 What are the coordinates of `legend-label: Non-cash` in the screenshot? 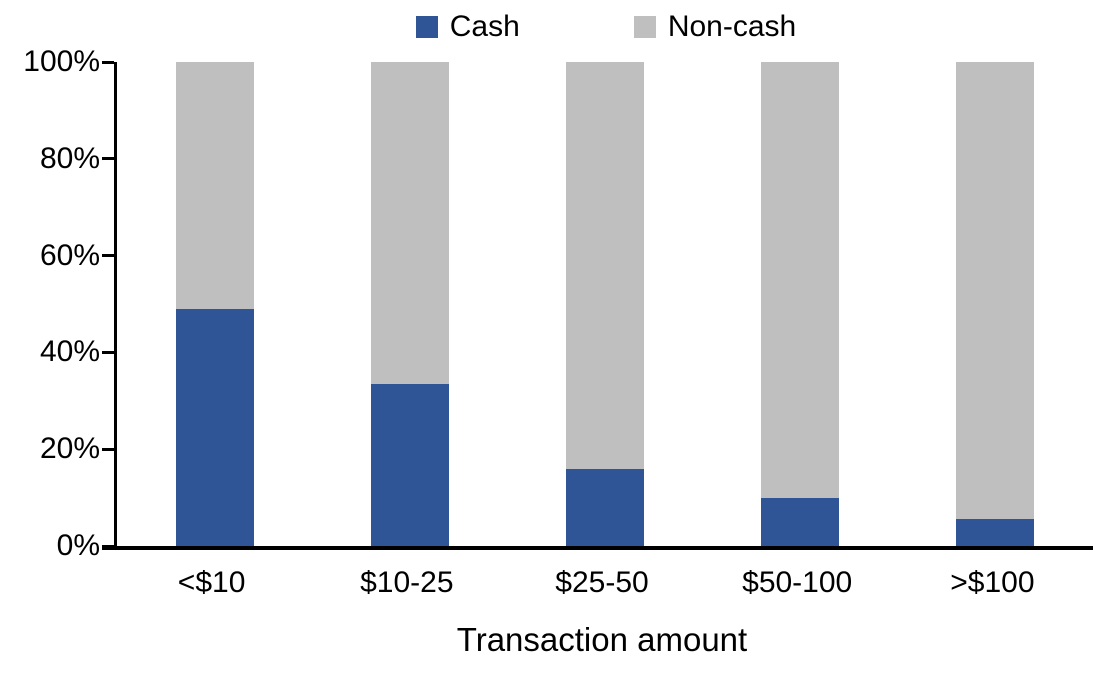 It's located at (732, 26).